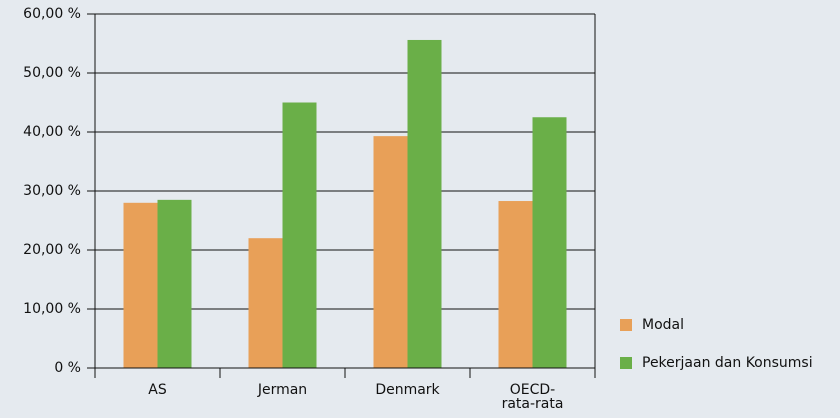 The image size is (840, 418). I want to click on y-tick-label: 10,00 %, so click(52, 309).